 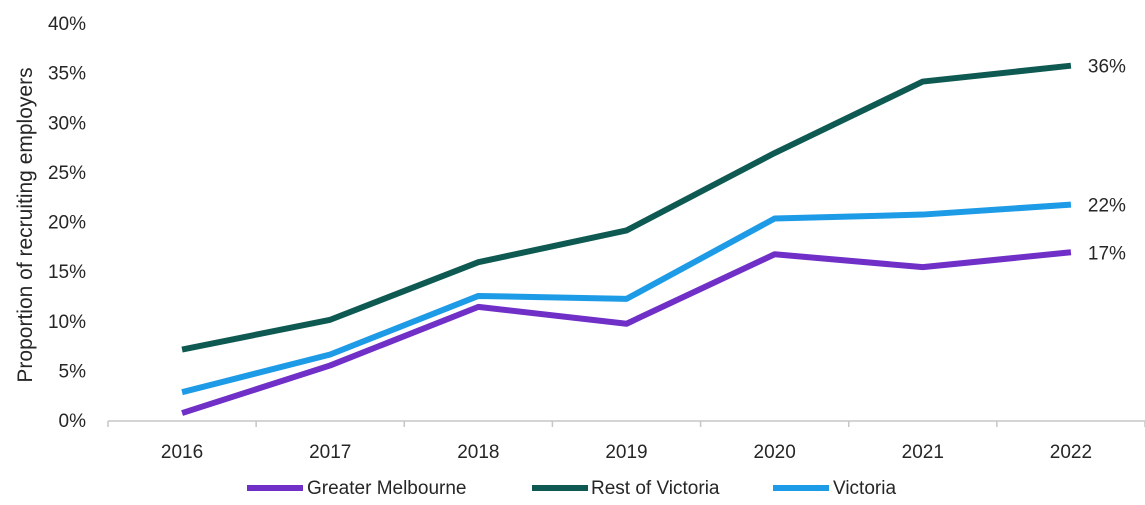 I want to click on x-tick-label: 2019, so click(x=626, y=452).